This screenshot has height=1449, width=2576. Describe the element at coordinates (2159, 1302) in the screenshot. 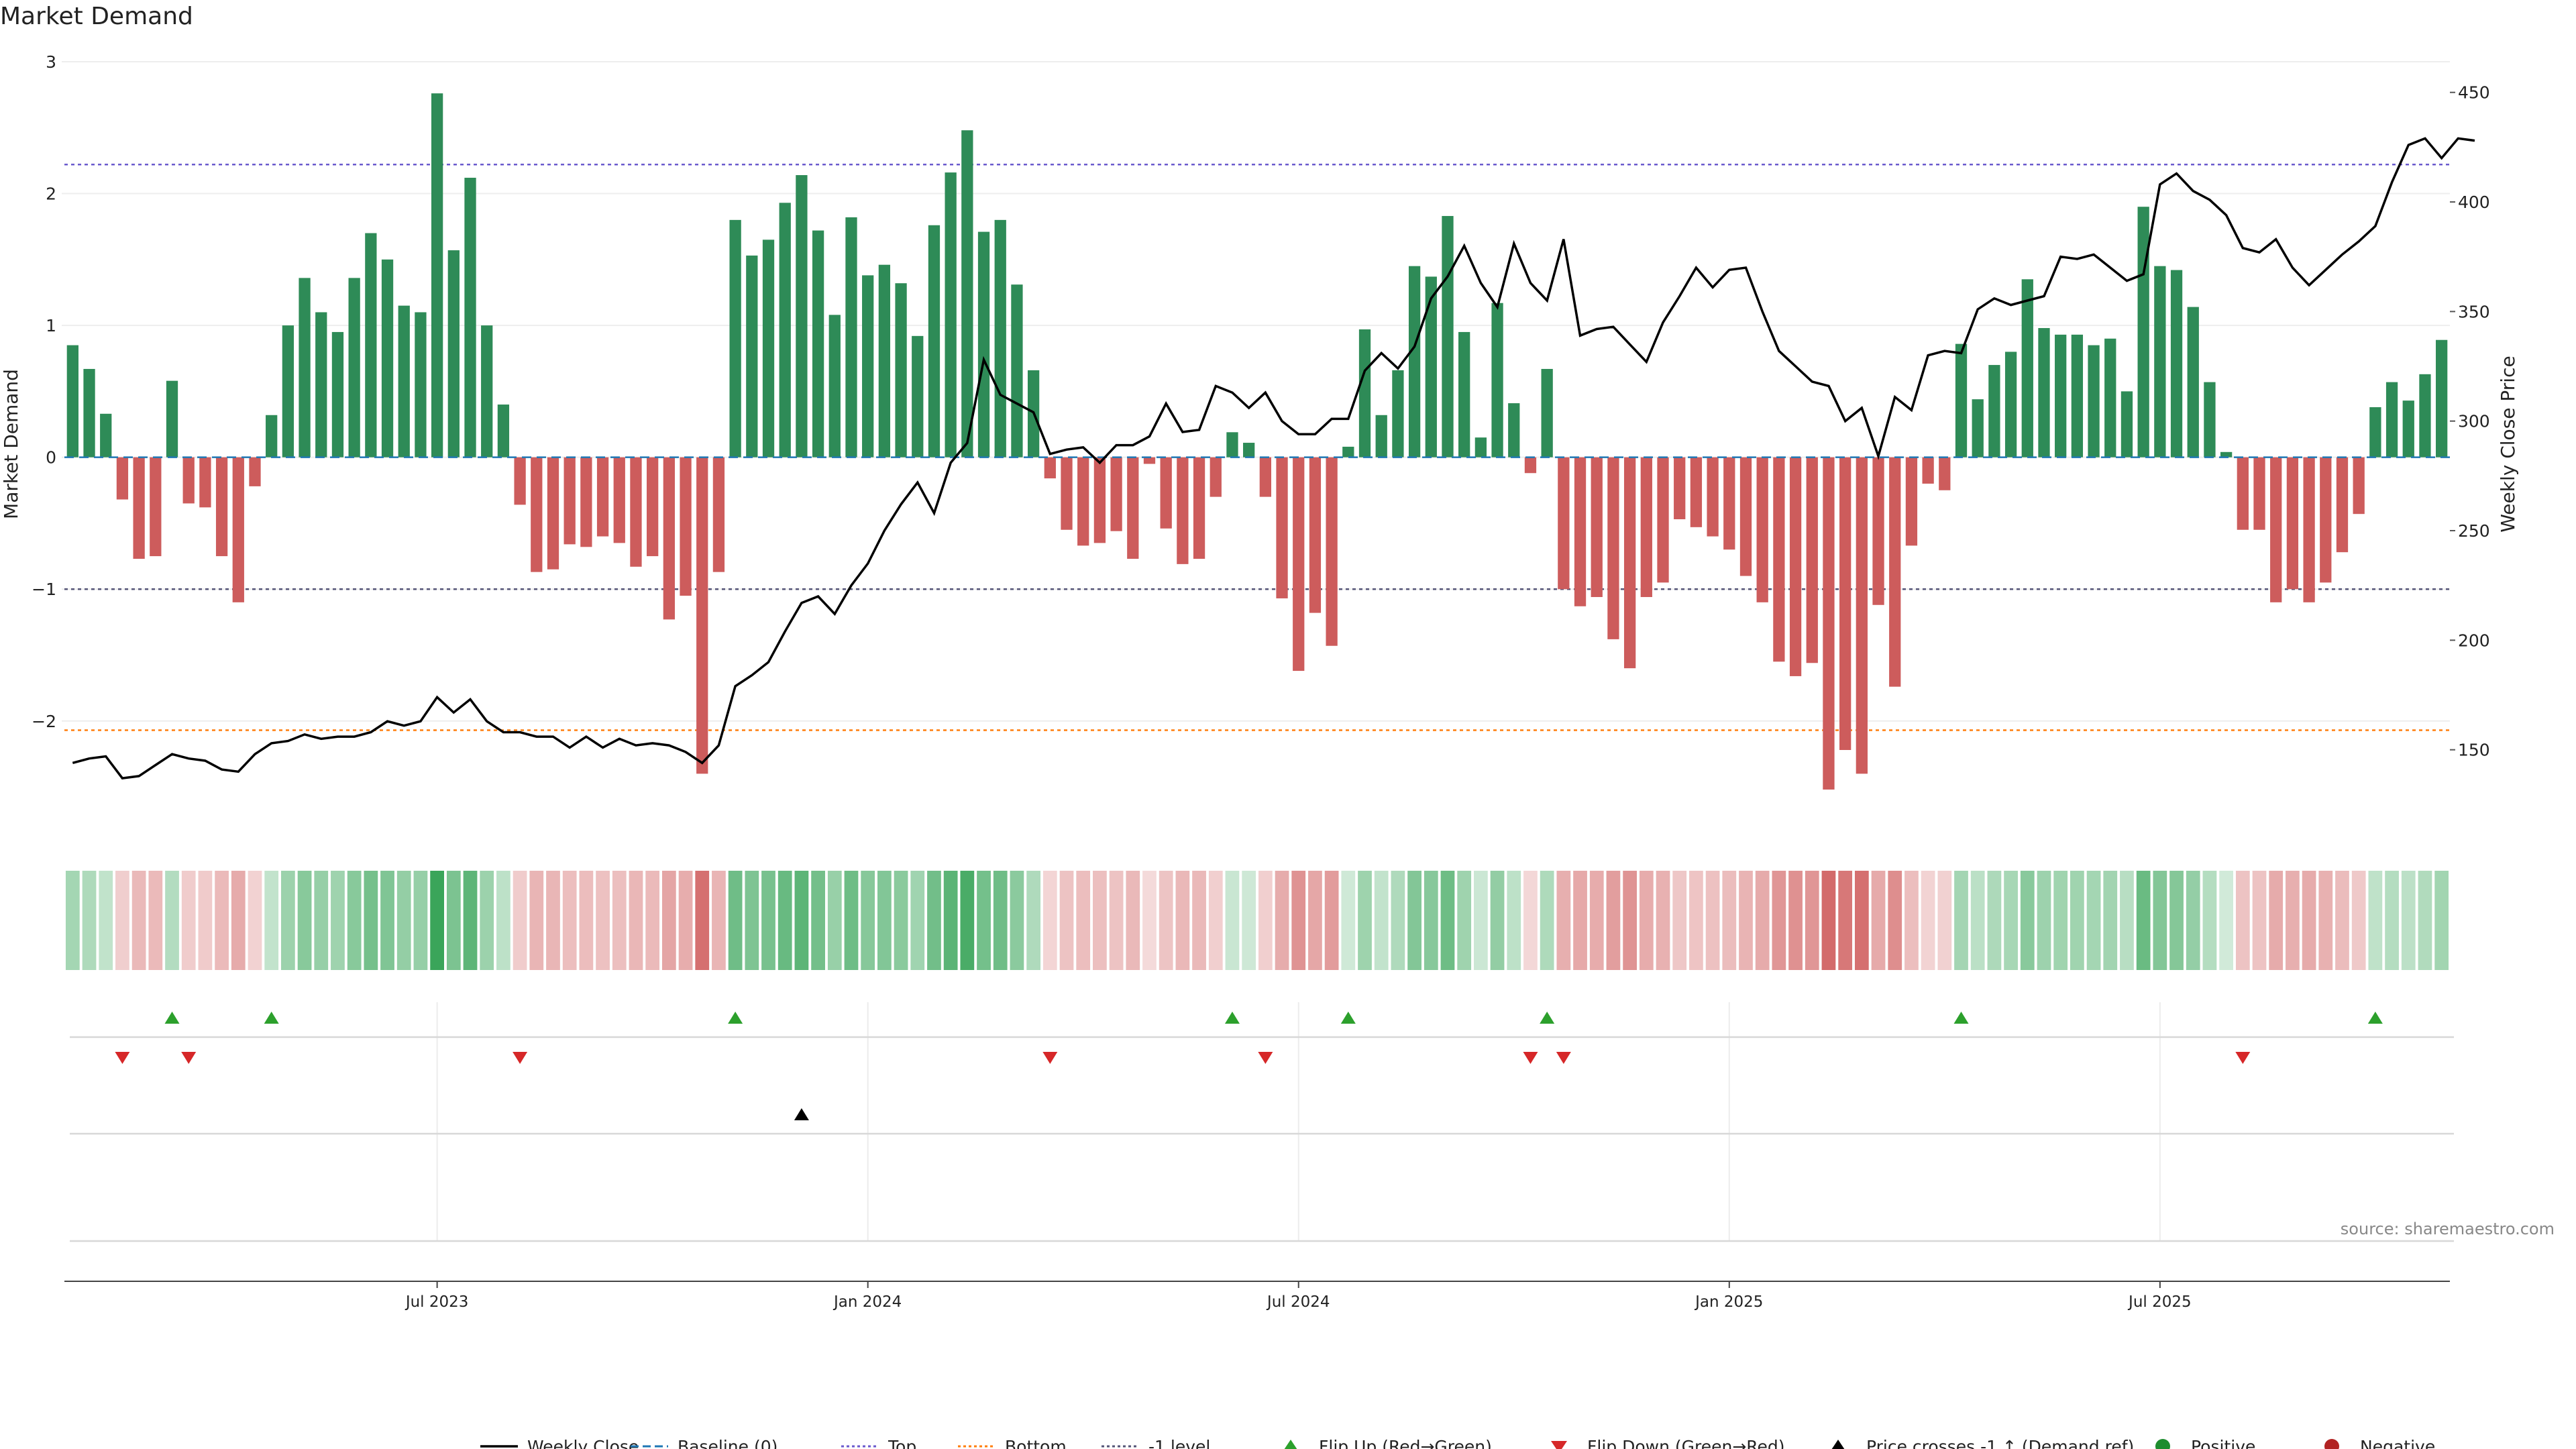

I see `x-tick-label: Jul 2025` at that location.